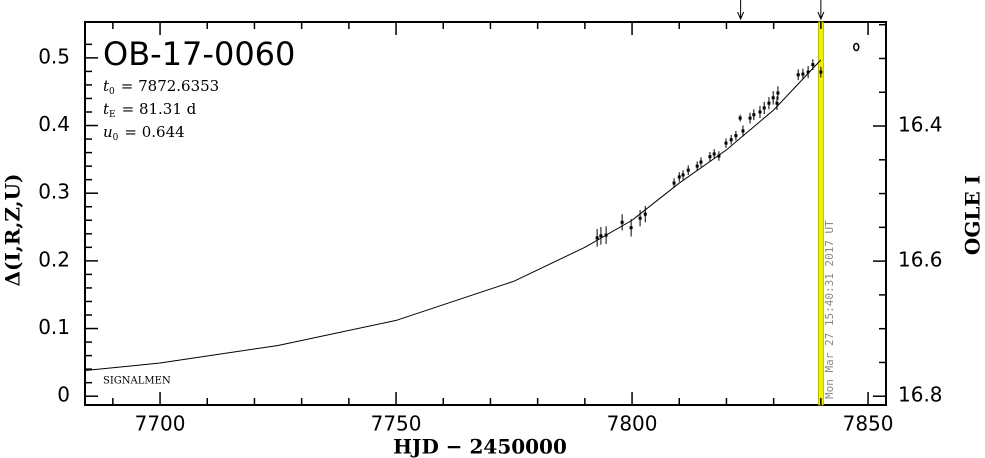 The width and height of the screenshot is (985, 458). Describe the element at coordinates (159, 109) in the screenshot. I see `parameter-text: = 81.31 d` at that location.